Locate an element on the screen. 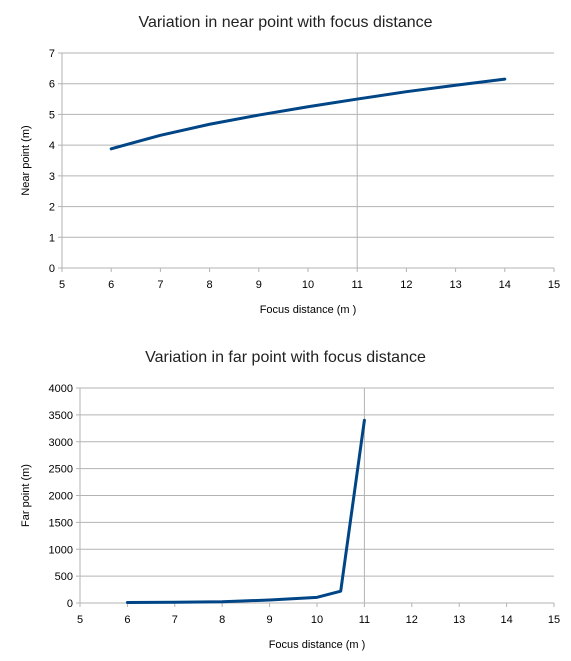 This screenshot has width=571, height=661. y-tick-label: 1 is located at coordinates (52, 238).